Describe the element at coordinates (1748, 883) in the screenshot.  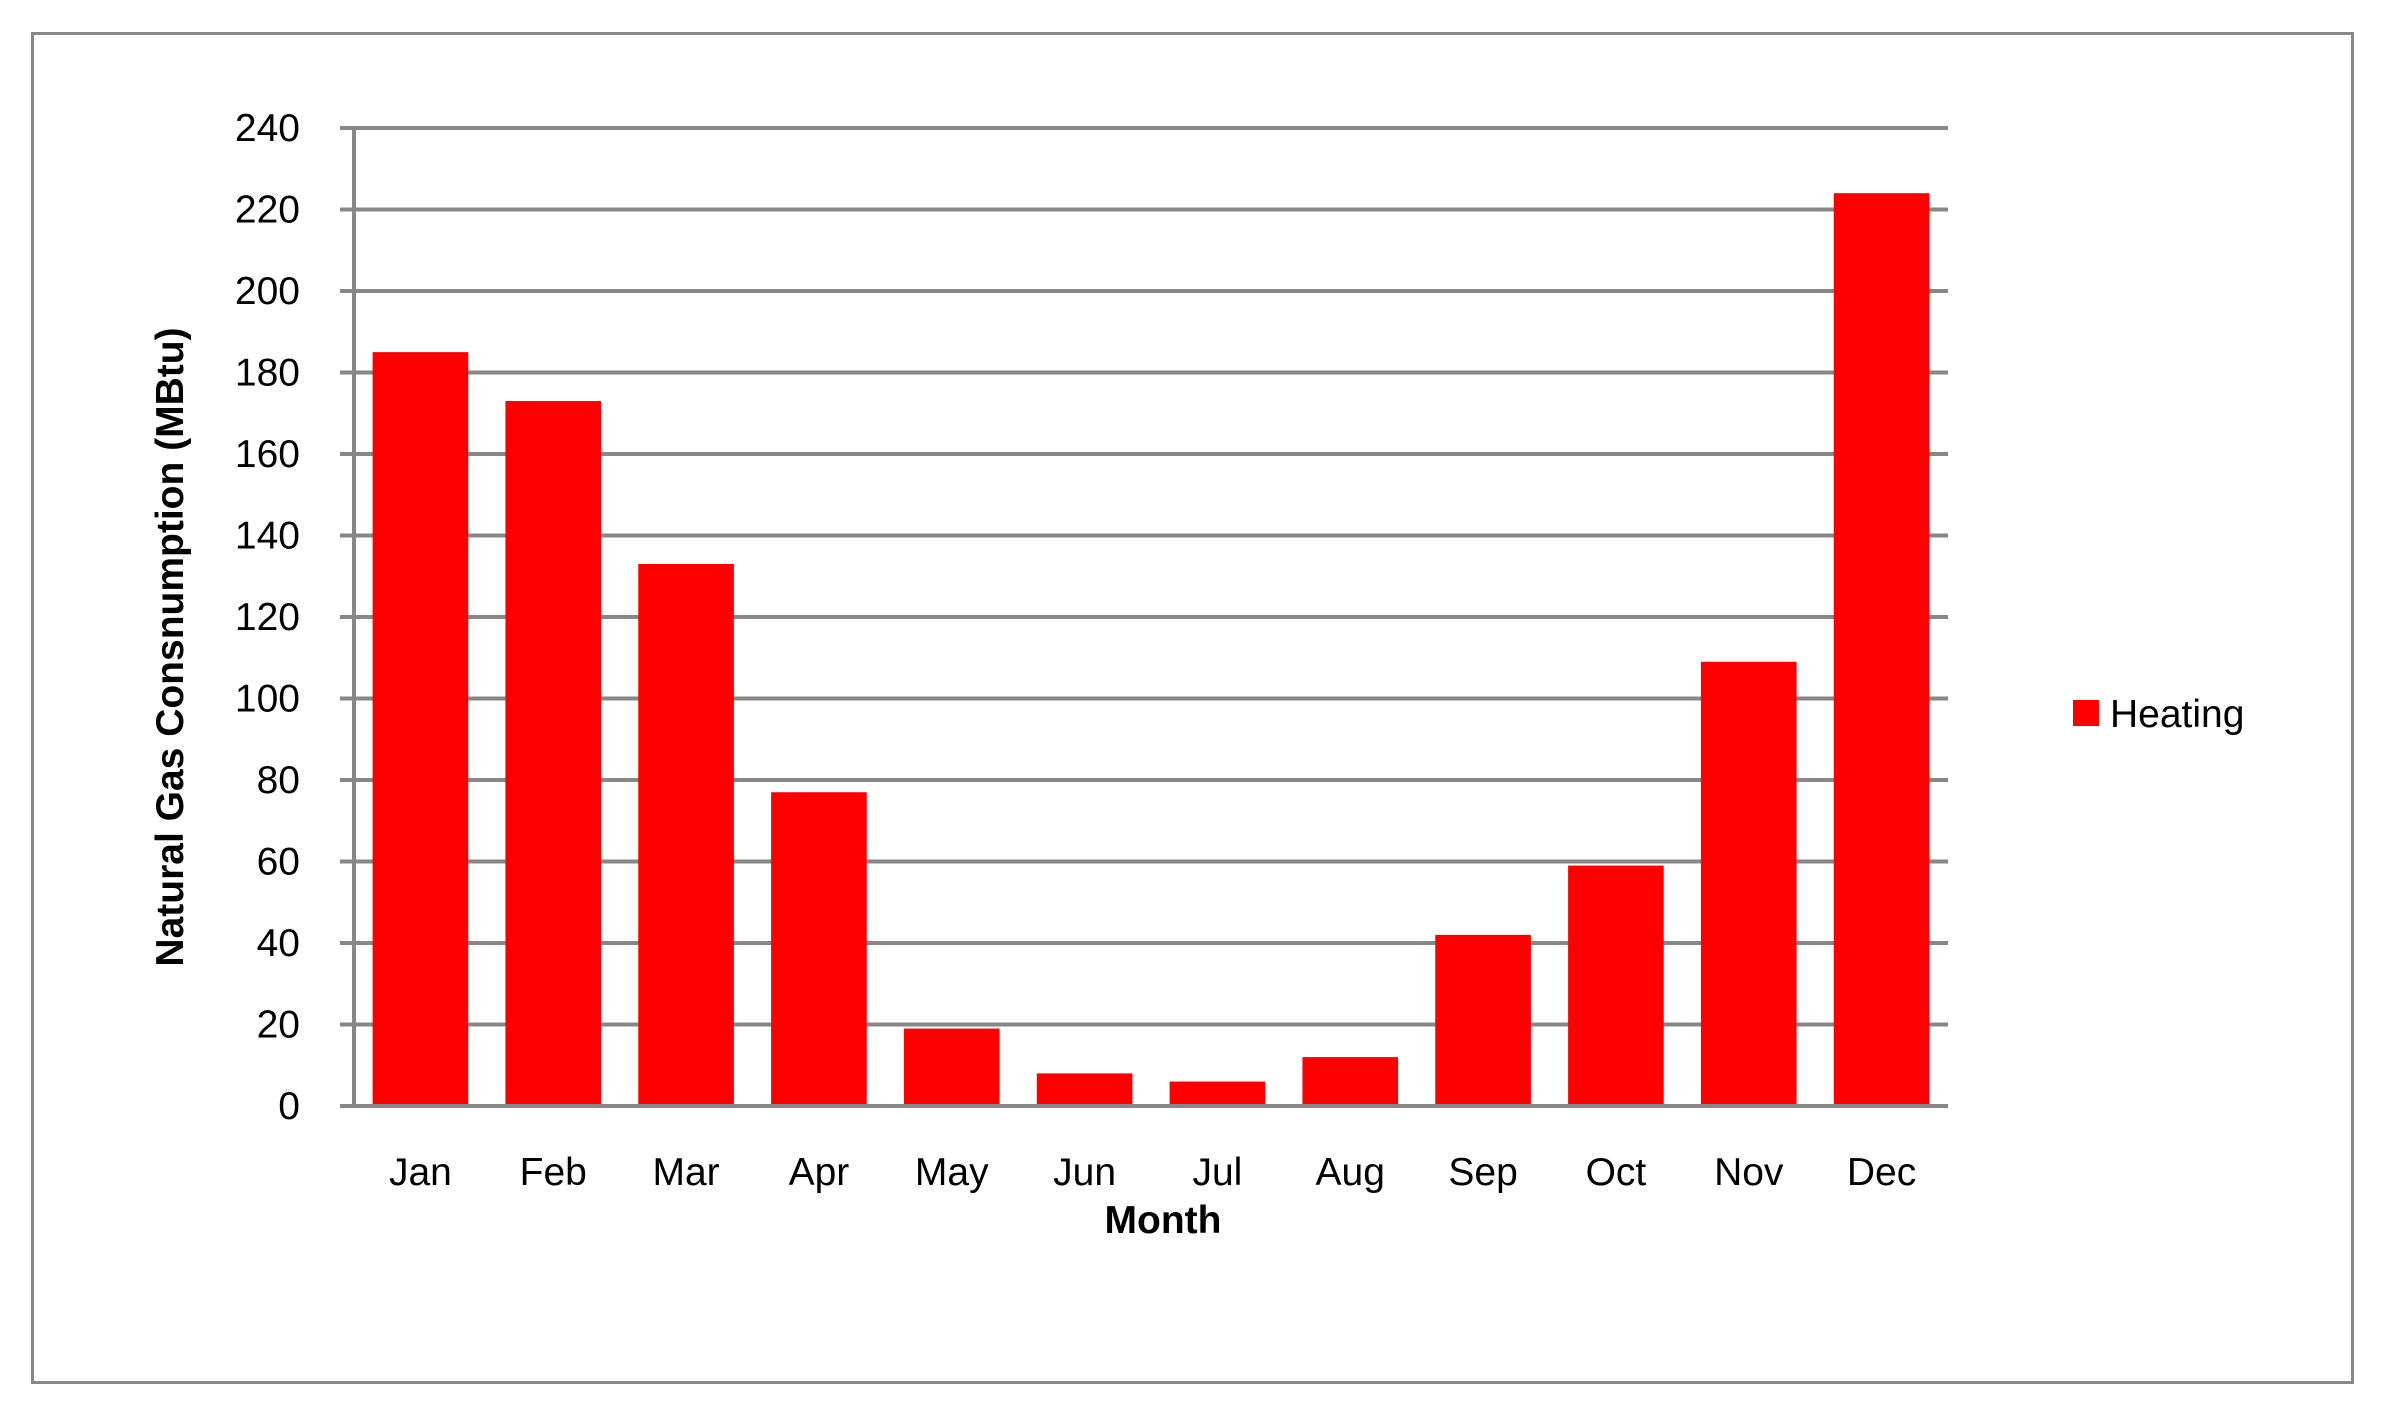
I see `bar-nov` at that location.